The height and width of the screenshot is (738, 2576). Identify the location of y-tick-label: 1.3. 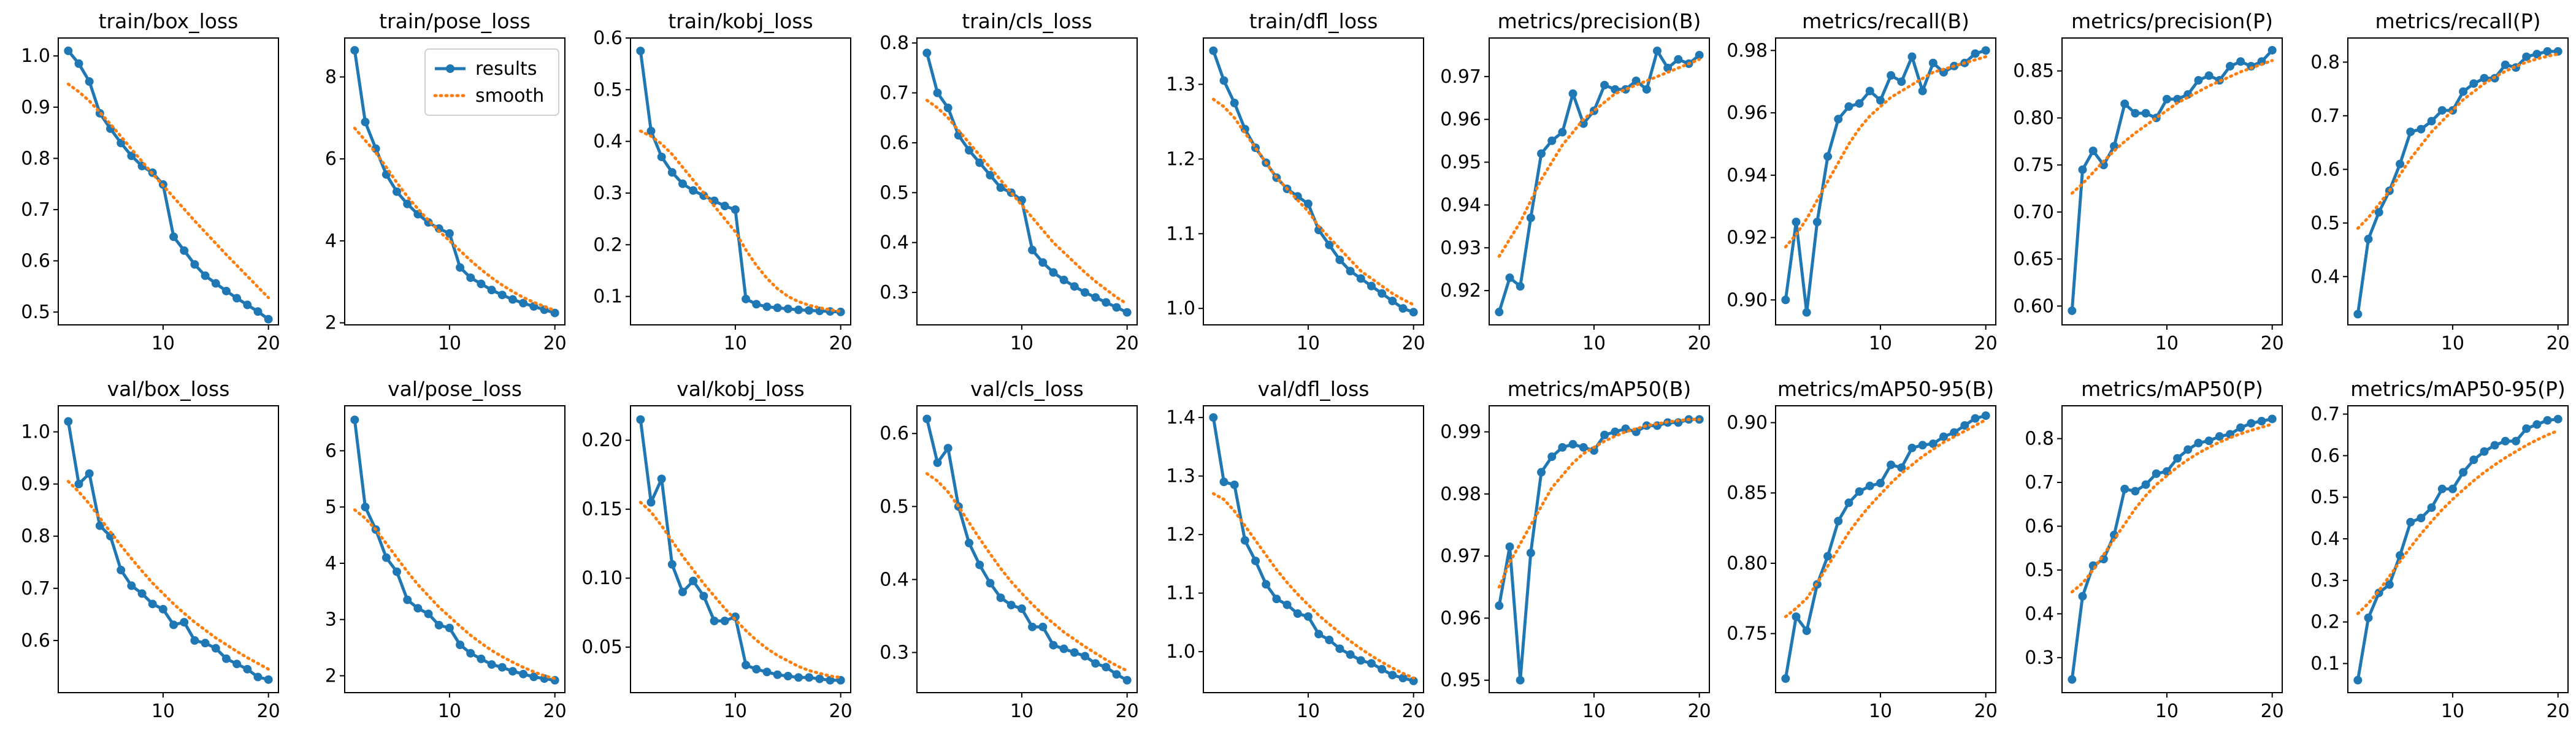
(1180, 85).